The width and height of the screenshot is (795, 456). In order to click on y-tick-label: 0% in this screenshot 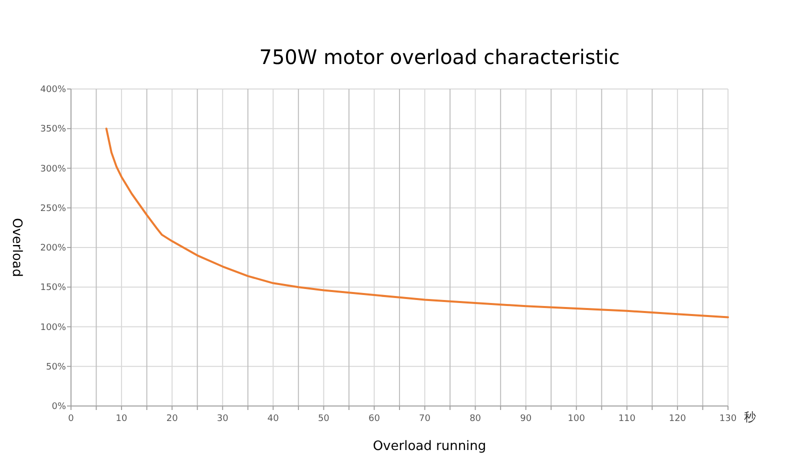, I will do `click(59, 407)`.